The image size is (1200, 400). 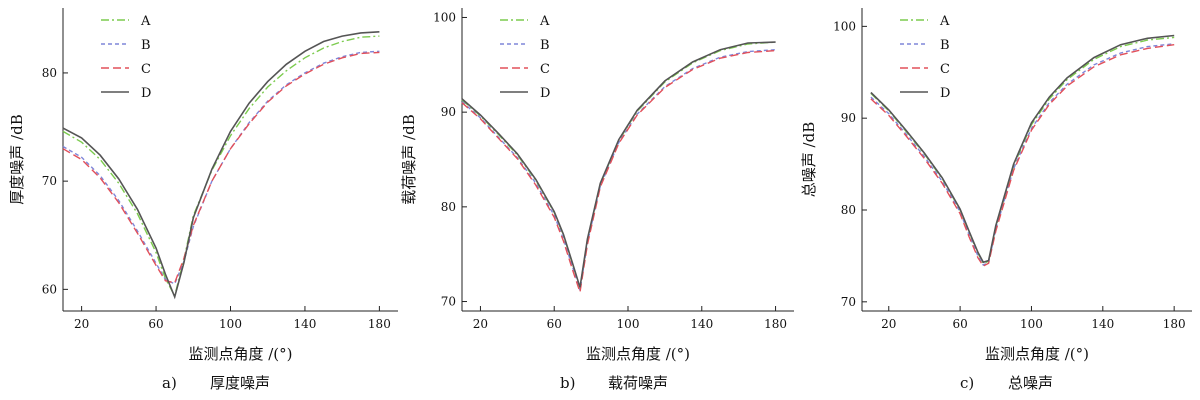 I want to click on caption-letter: b), so click(x=567, y=383).